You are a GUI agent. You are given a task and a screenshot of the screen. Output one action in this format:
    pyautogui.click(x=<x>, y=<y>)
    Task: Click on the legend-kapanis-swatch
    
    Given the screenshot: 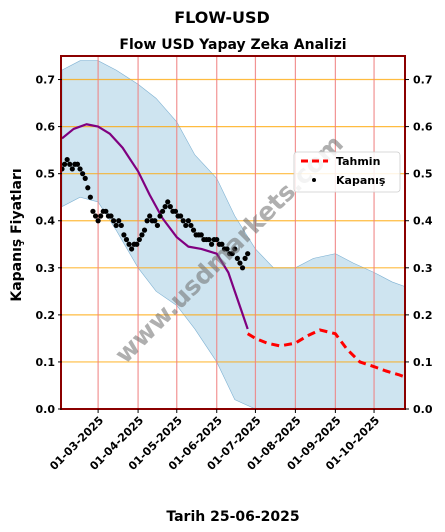 What is the action you would take?
    pyautogui.click(x=314, y=180)
    